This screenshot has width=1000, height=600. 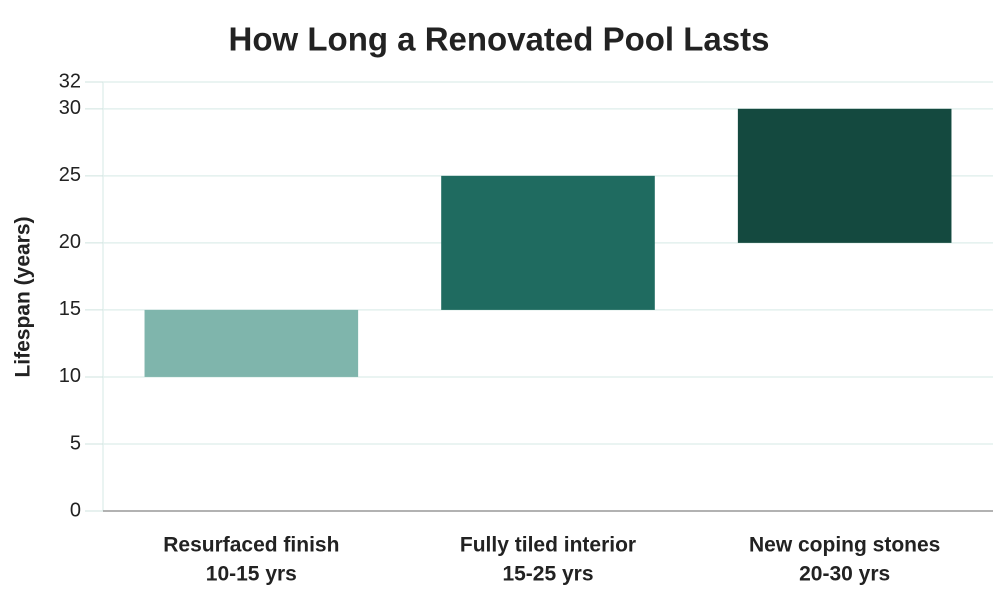 What do you see at coordinates (251, 545) in the screenshot?
I see `x-tick-label: Resurfaced finish` at bounding box center [251, 545].